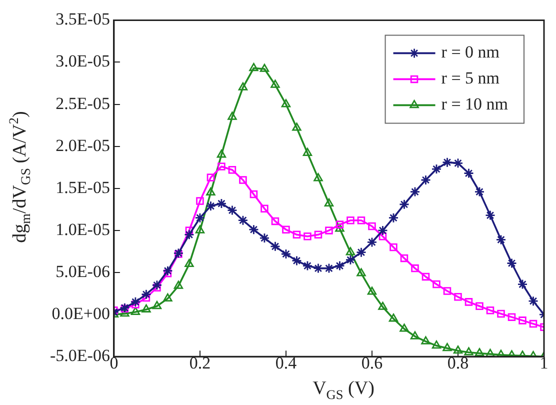 Image resolution: width=556 pixels, height=405 pixels. Describe the element at coordinates (83, 103) in the screenshot. I see `y-tick-label: 2.5E-05` at that location.